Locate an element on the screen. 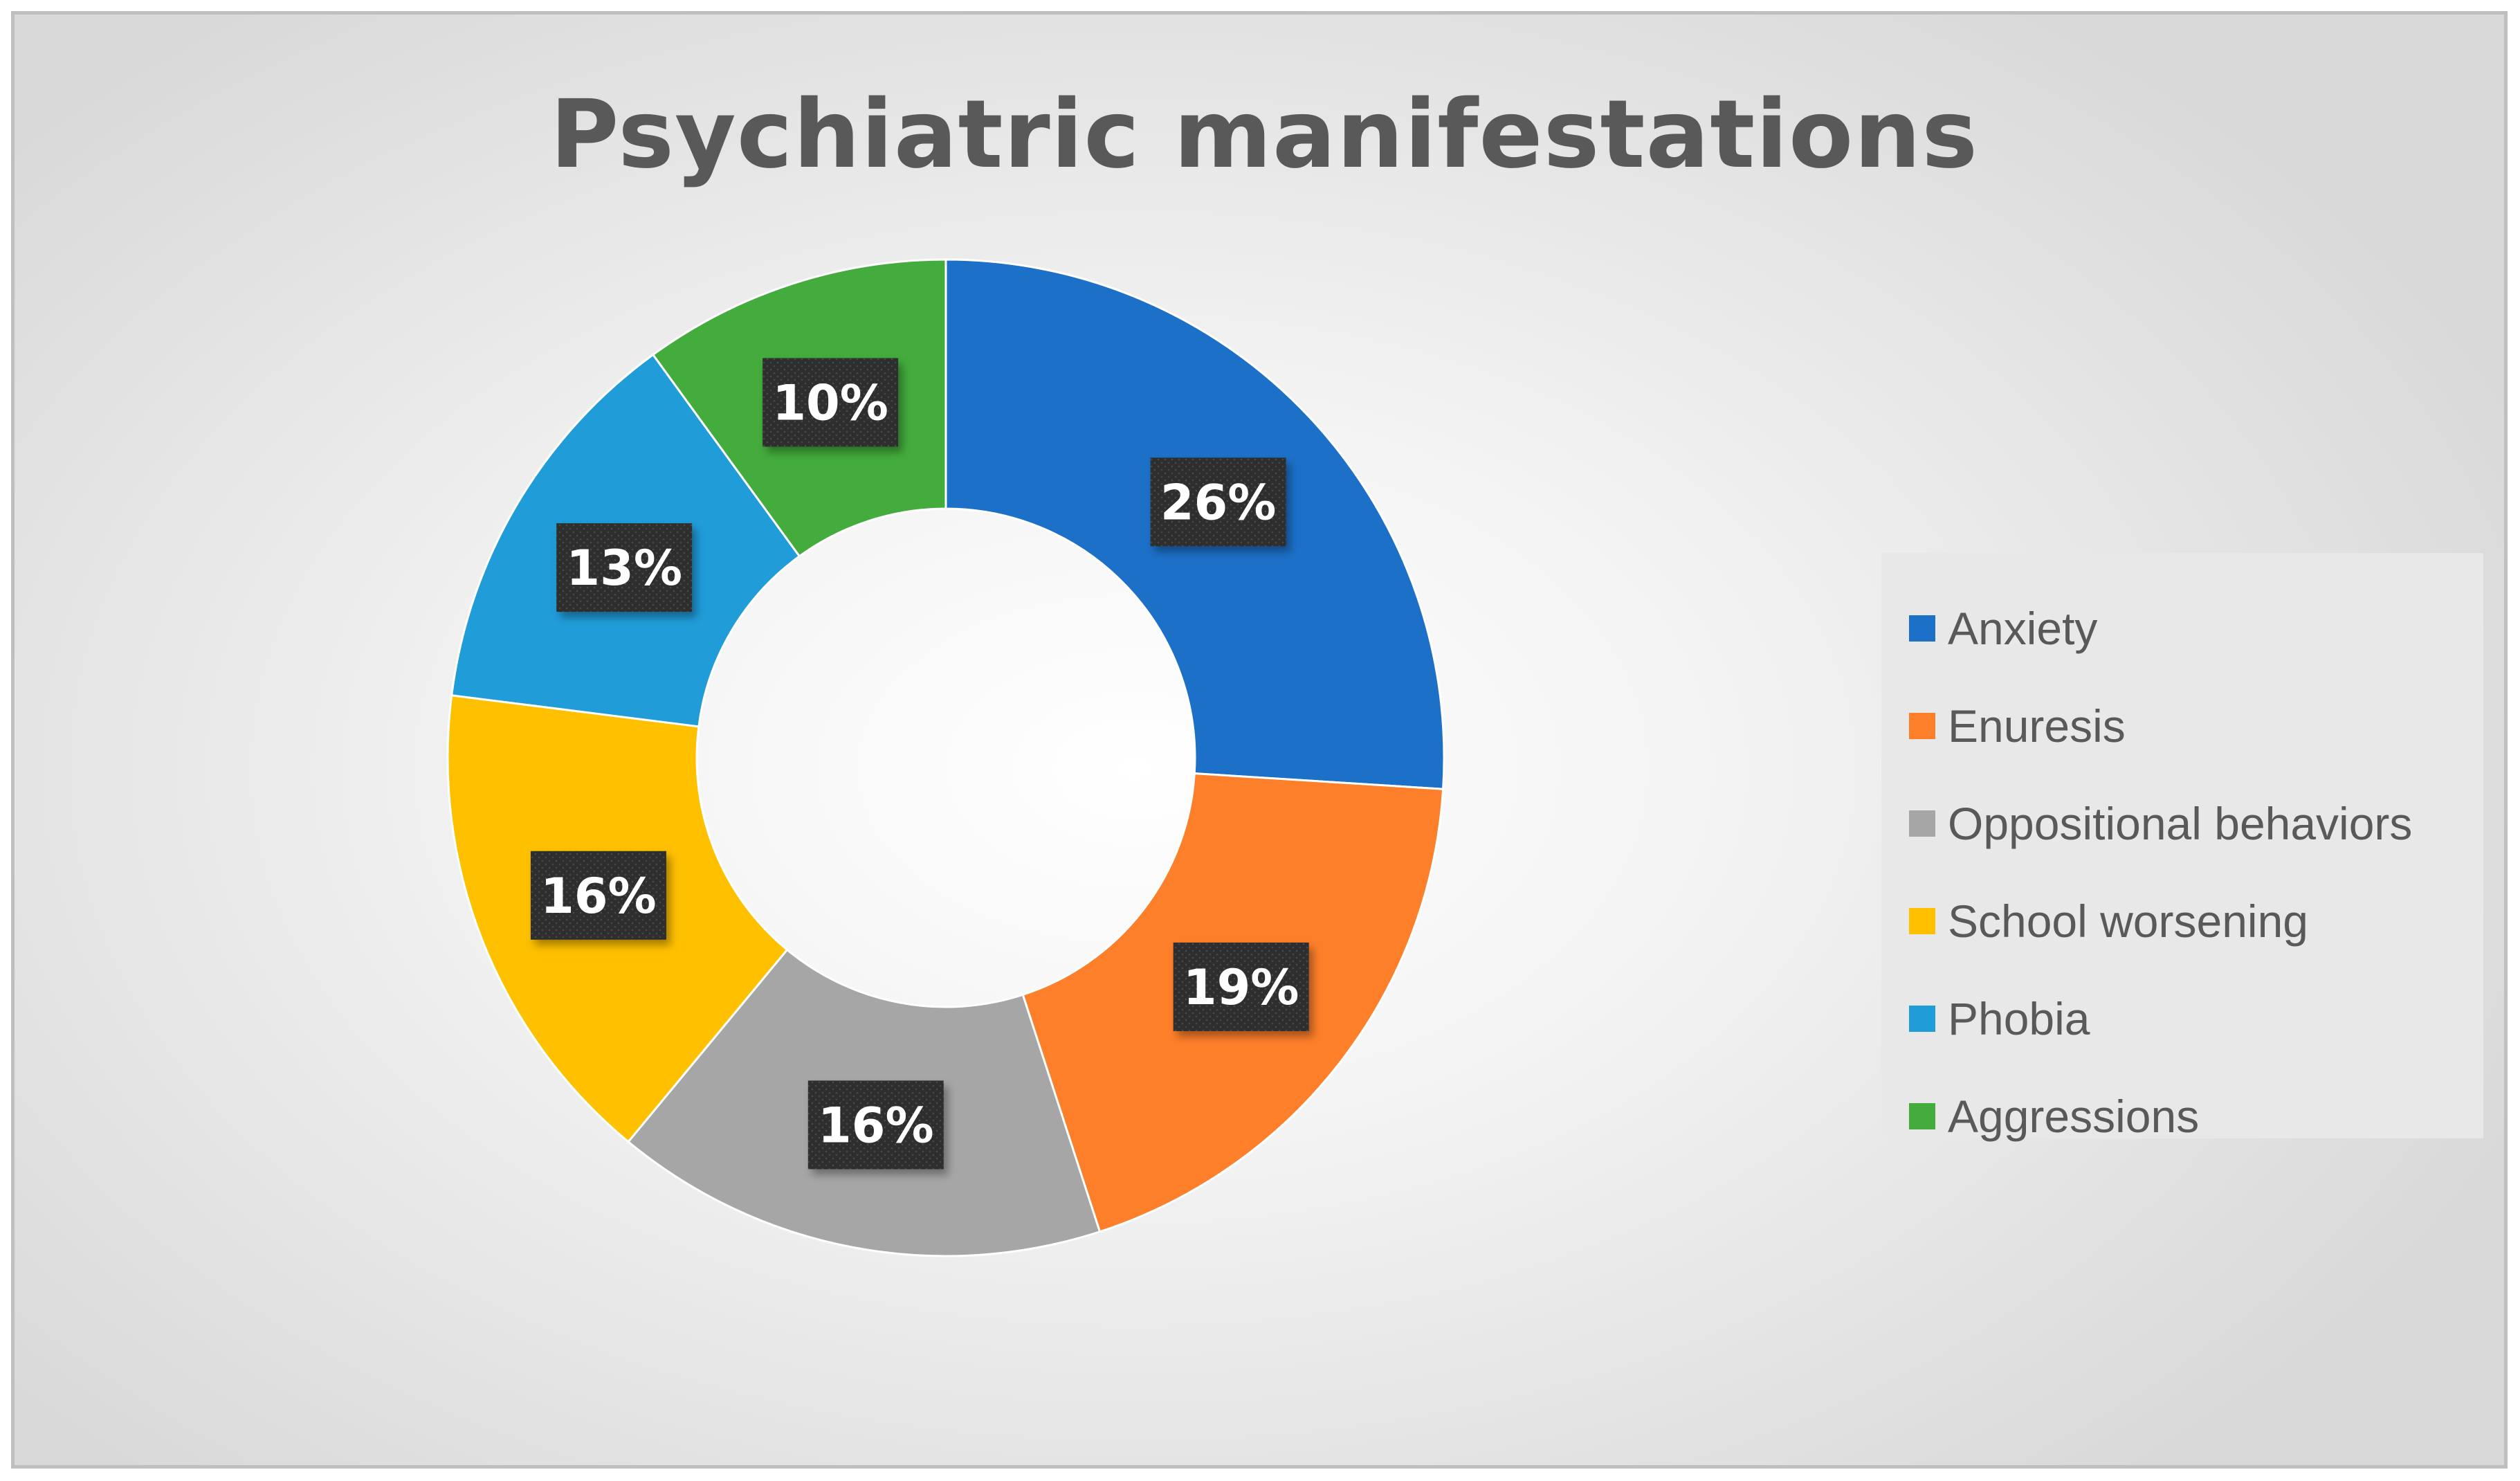  data-label-oppositional-behaviors: 16% is located at coordinates (875, 1125).